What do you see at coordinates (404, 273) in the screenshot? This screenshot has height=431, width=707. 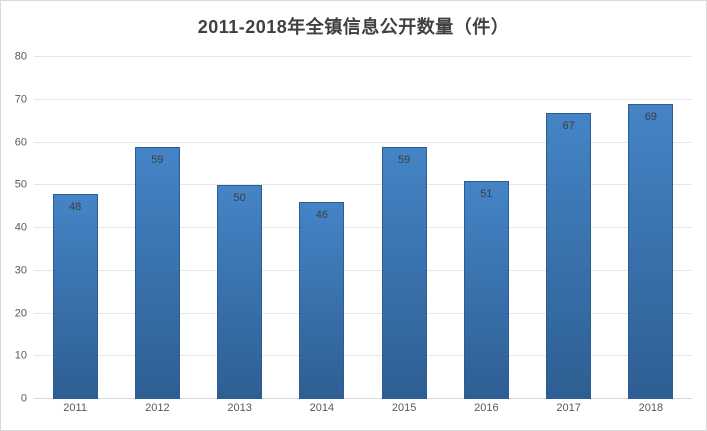 I see `bar-2015: 59` at bounding box center [404, 273].